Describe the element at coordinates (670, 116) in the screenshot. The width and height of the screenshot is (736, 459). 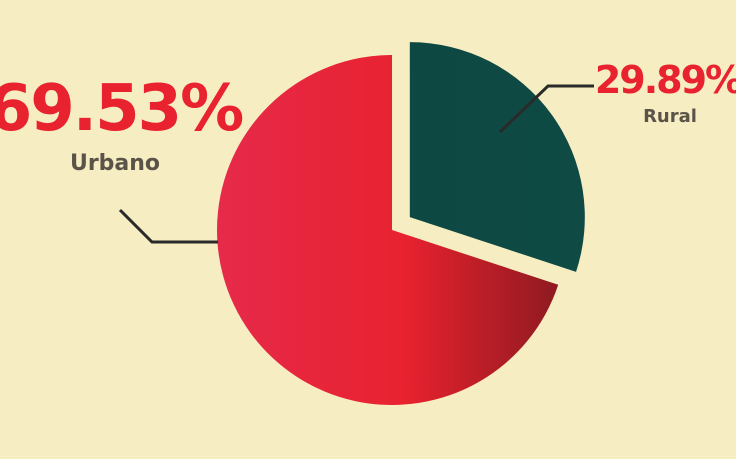
I see `rural-category-label: Rural` at that location.